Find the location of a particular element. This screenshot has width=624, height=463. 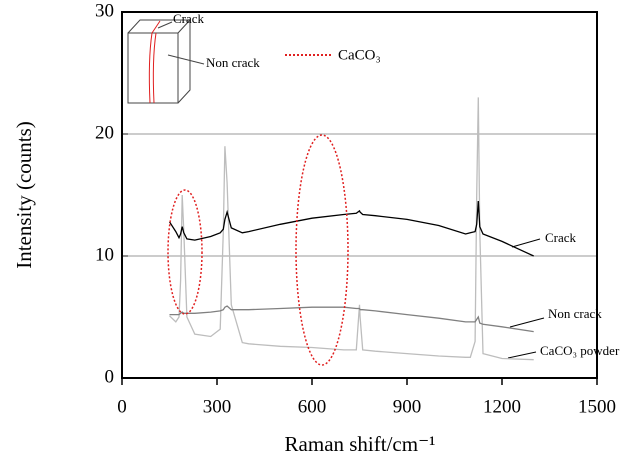

series-label: Non crack is located at coordinates (575, 313).